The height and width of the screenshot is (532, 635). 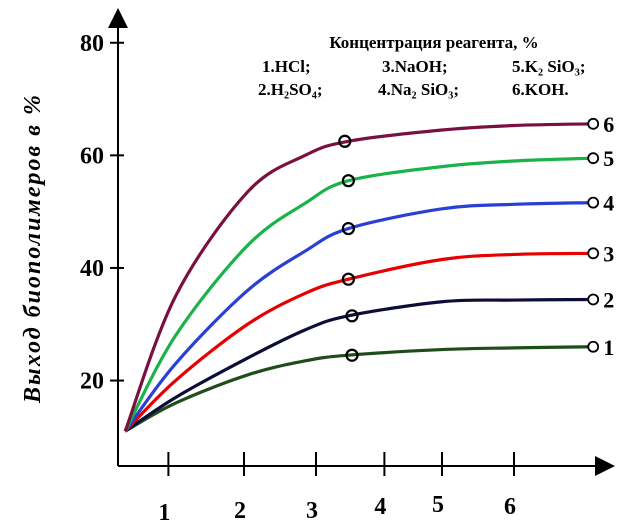 What do you see at coordinates (608, 299) in the screenshot?
I see `series-2-label: 2` at bounding box center [608, 299].